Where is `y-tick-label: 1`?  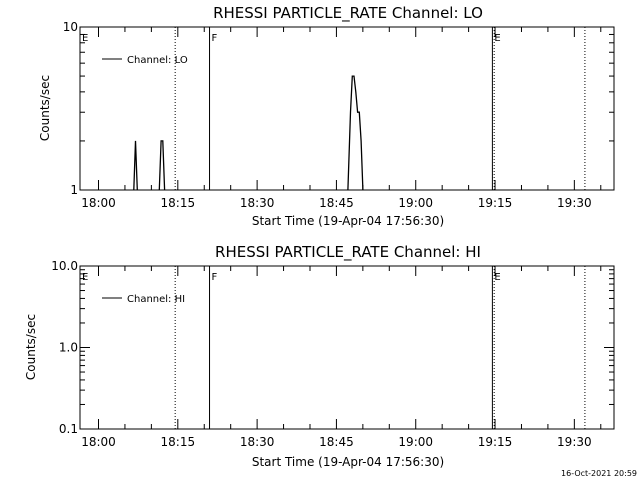
y-tick-label: 1 is located at coordinates (74, 190).